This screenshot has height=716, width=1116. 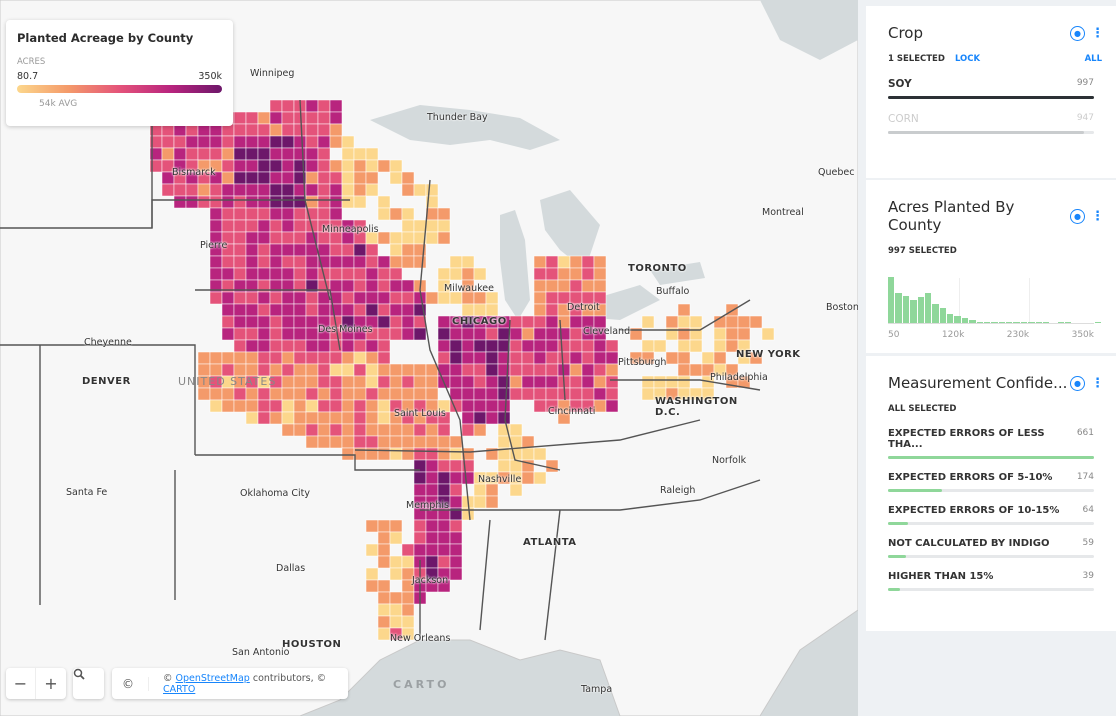 What do you see at coordinates (1077, 216) in the screenshot?
I see `color-drop-icon: ●` at bounding box center [1077, 216].